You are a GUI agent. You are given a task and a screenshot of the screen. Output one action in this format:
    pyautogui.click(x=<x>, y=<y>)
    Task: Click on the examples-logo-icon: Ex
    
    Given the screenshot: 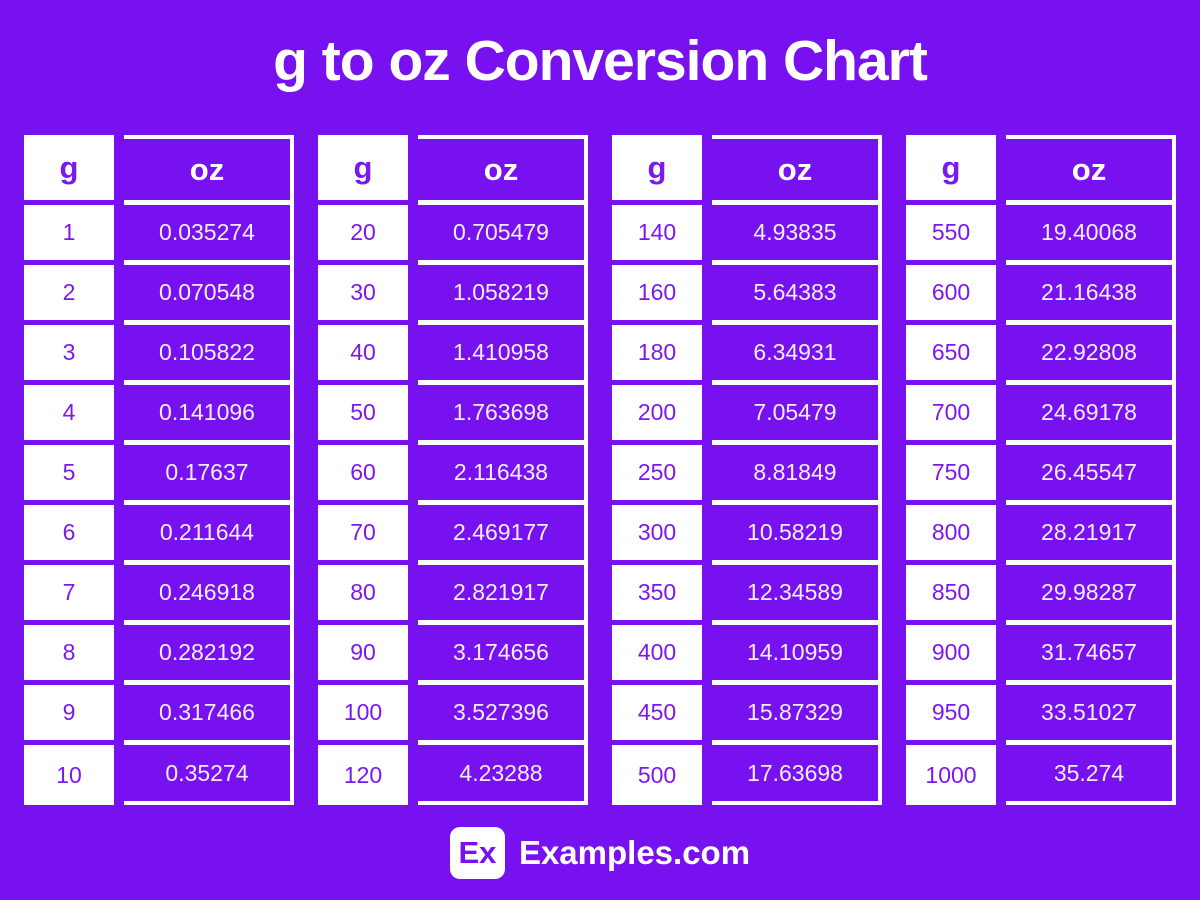 What is the action you would take?
    pyautogui.click(x=477, y=853)
    